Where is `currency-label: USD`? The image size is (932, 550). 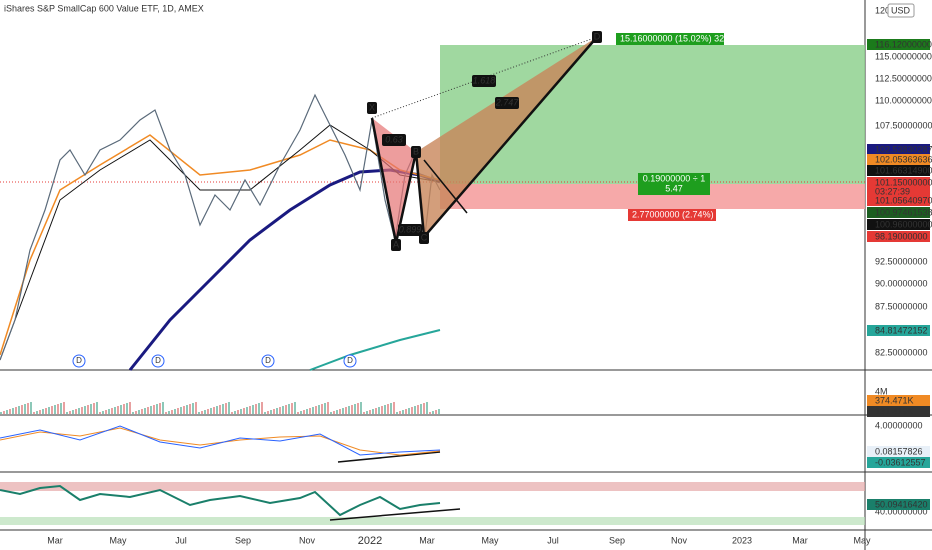 currency-label: USD is located at coordinates (901, 10).